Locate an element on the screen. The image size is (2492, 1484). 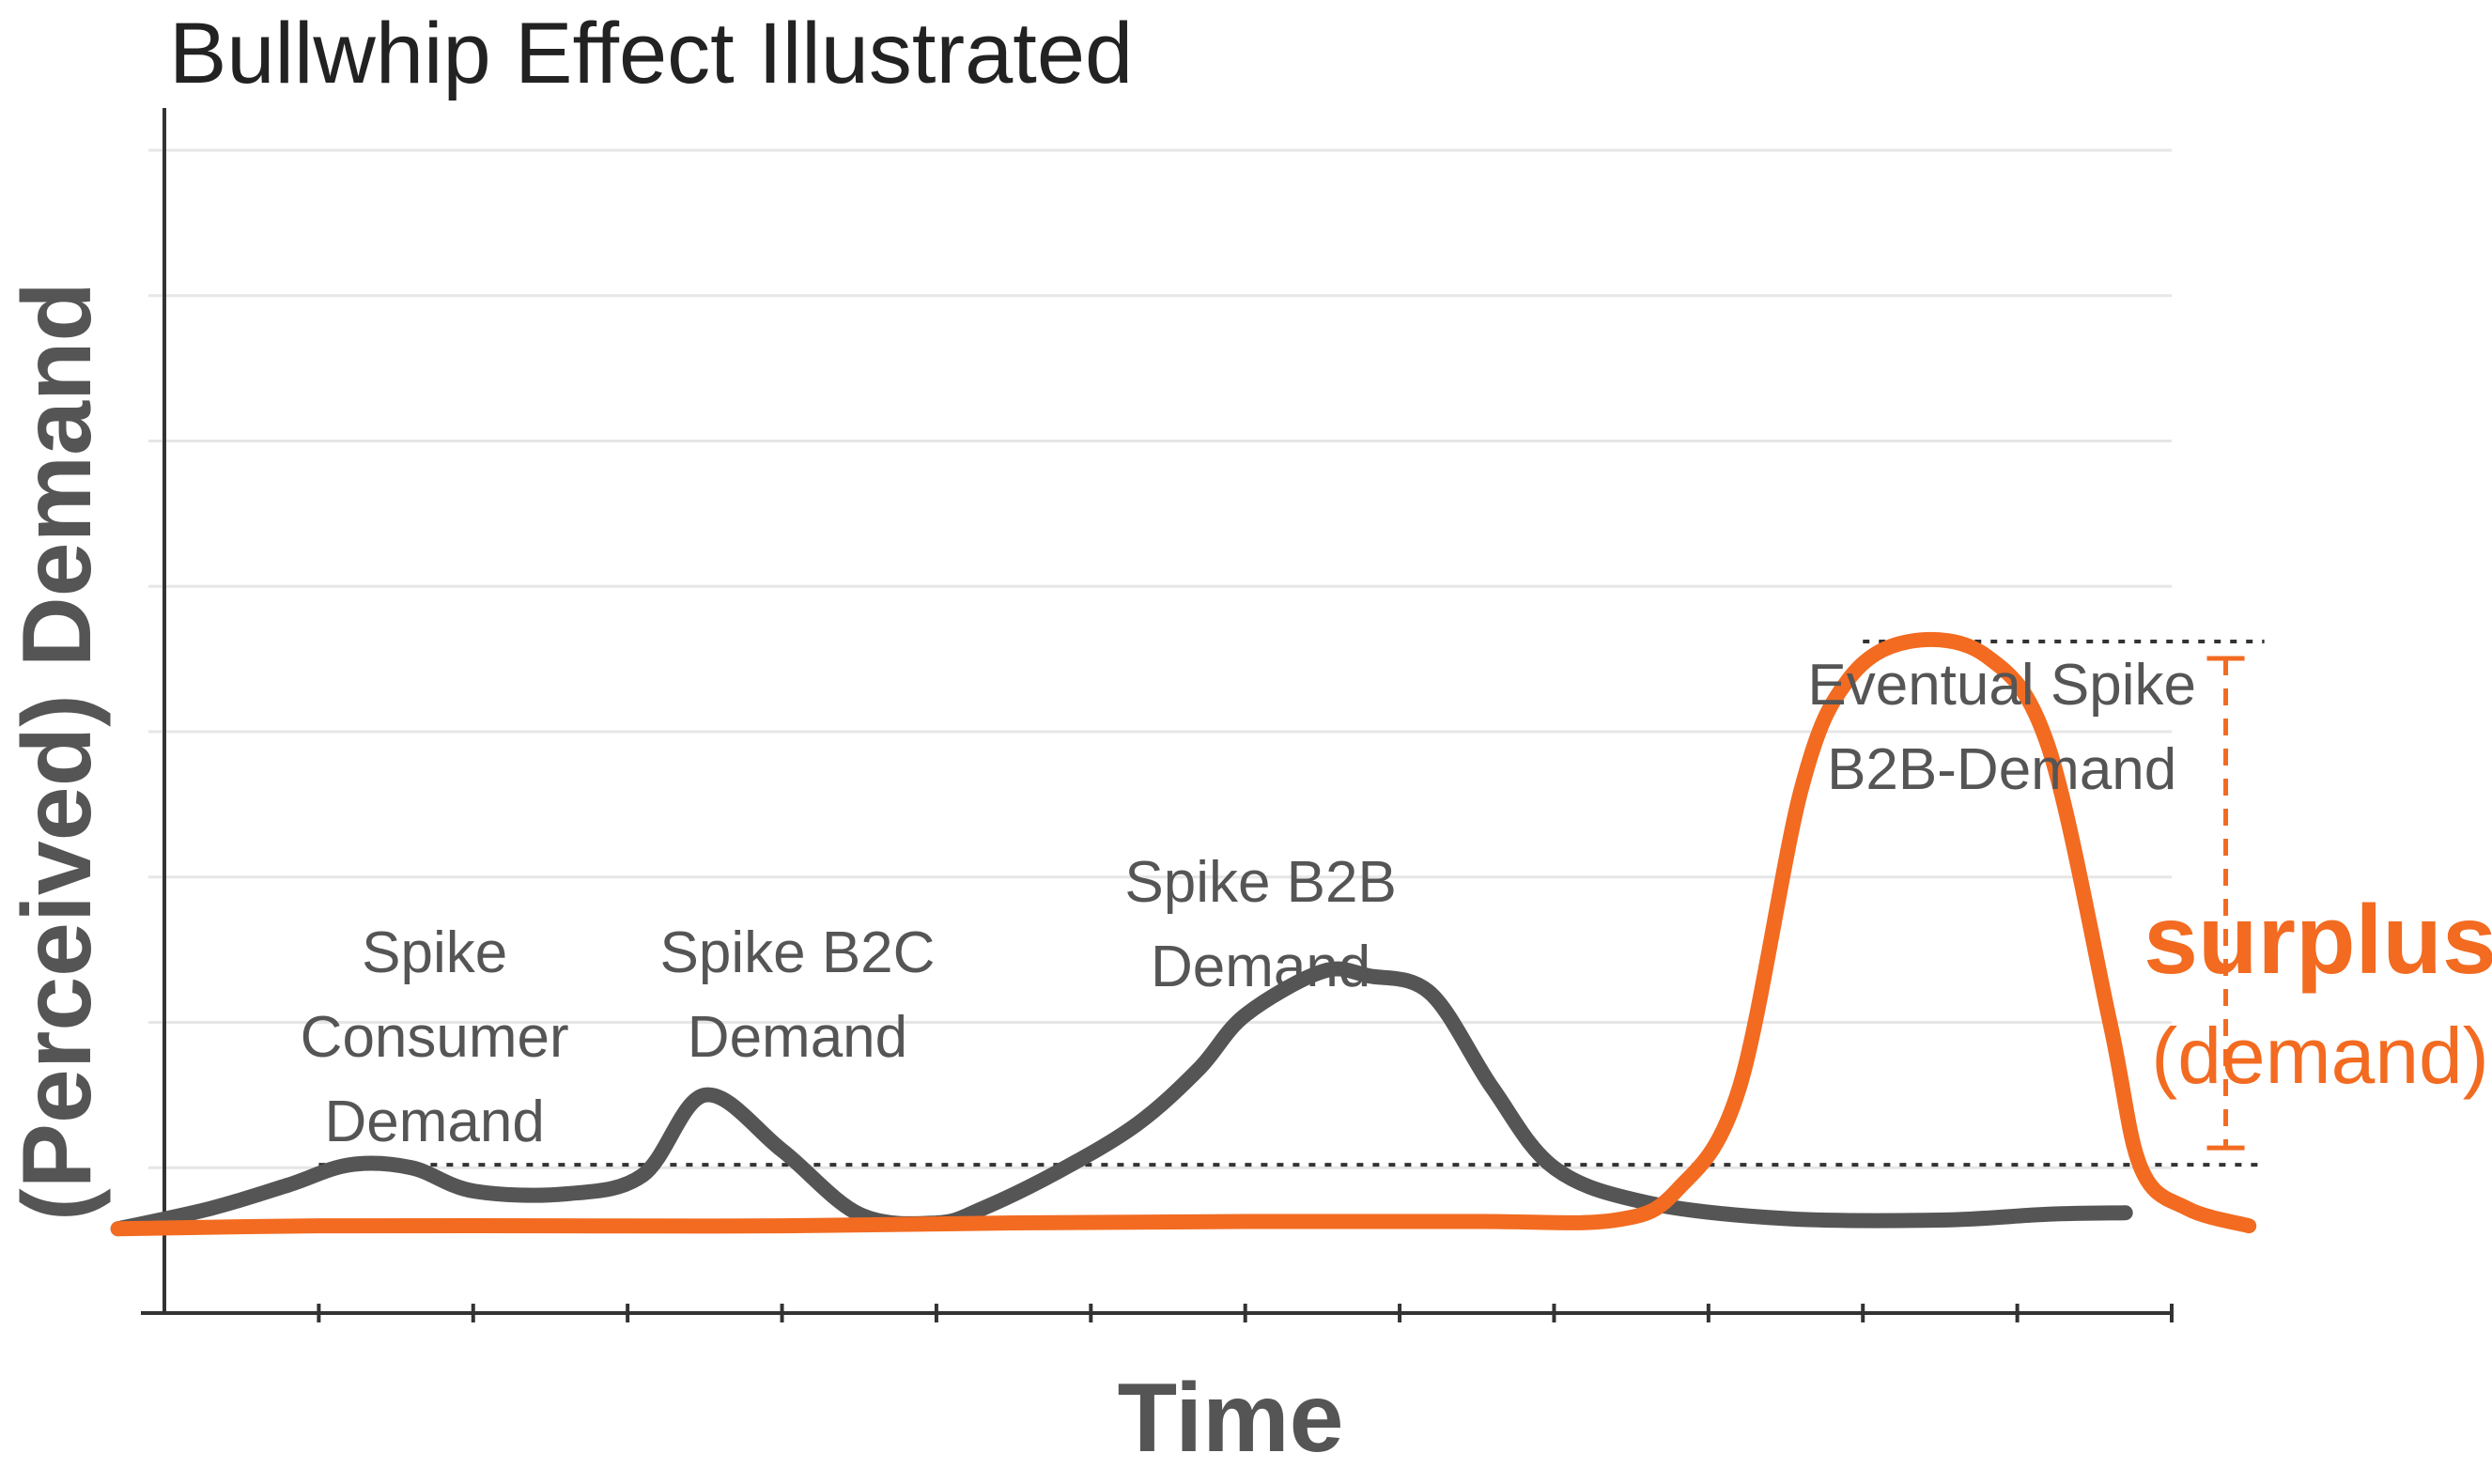
annotation-label: Eventual Spike B2B-Demand is located at coordinates (2002, 727).